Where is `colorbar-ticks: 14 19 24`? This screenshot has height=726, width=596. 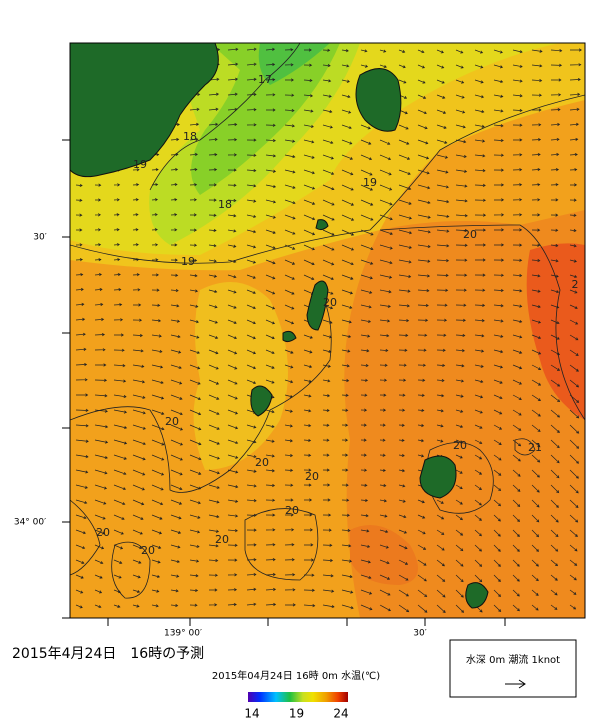 colorbar-ticks: 14 19 24 is located at coordinates (296, 714).